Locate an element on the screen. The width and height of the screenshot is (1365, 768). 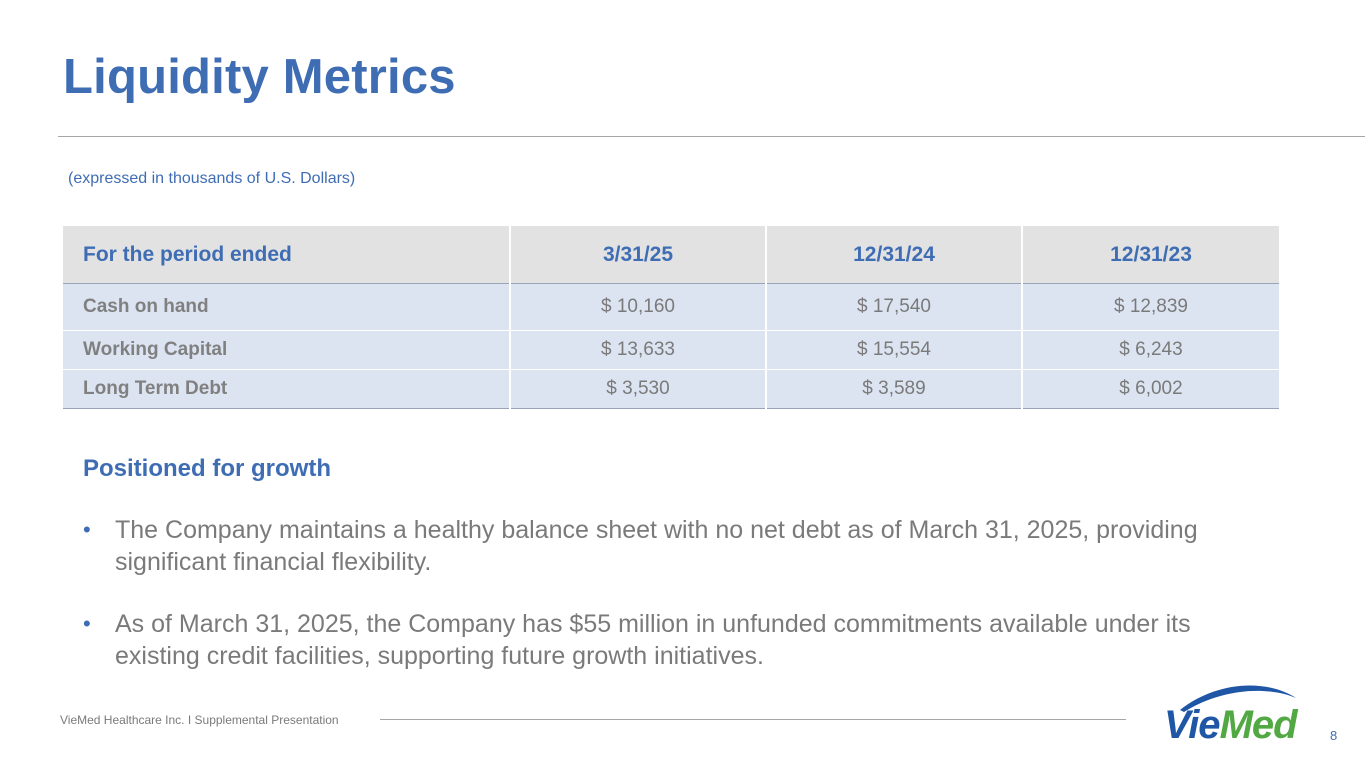
table-row: Cash on hand $ 10,160 $ 17,540 $ 12,839 is located at coordinates (671, 307).